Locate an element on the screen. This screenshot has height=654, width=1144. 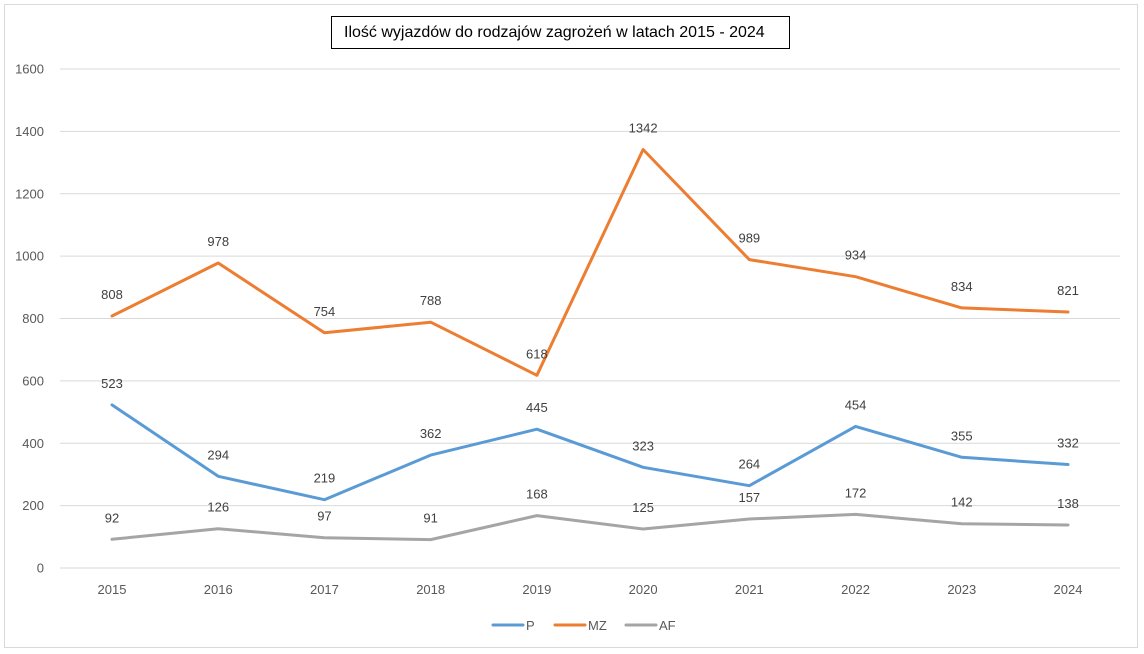
y-tick-label: 1400 is located at coordinates (29, 131).